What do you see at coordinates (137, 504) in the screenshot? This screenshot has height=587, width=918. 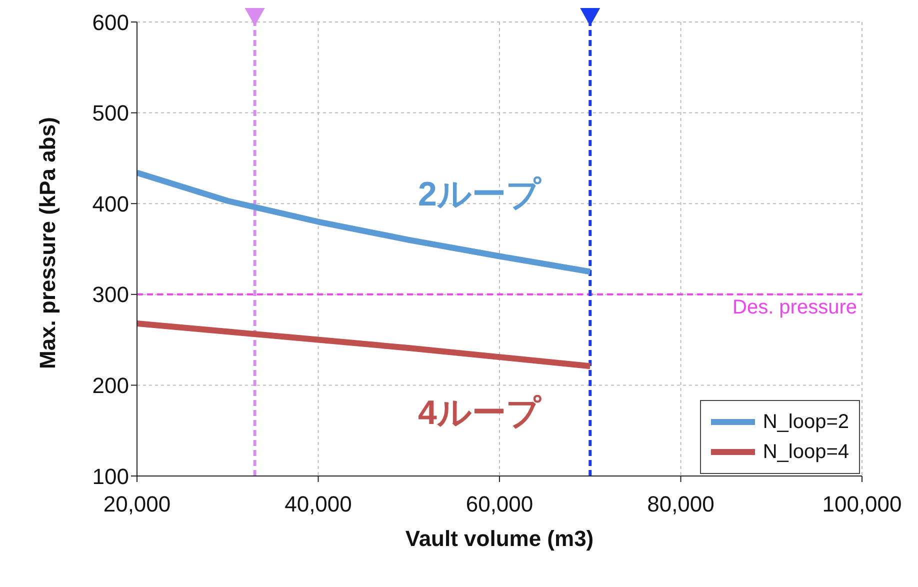 I see `x-tick-label: 20,000` at bounding box center [137, 504].